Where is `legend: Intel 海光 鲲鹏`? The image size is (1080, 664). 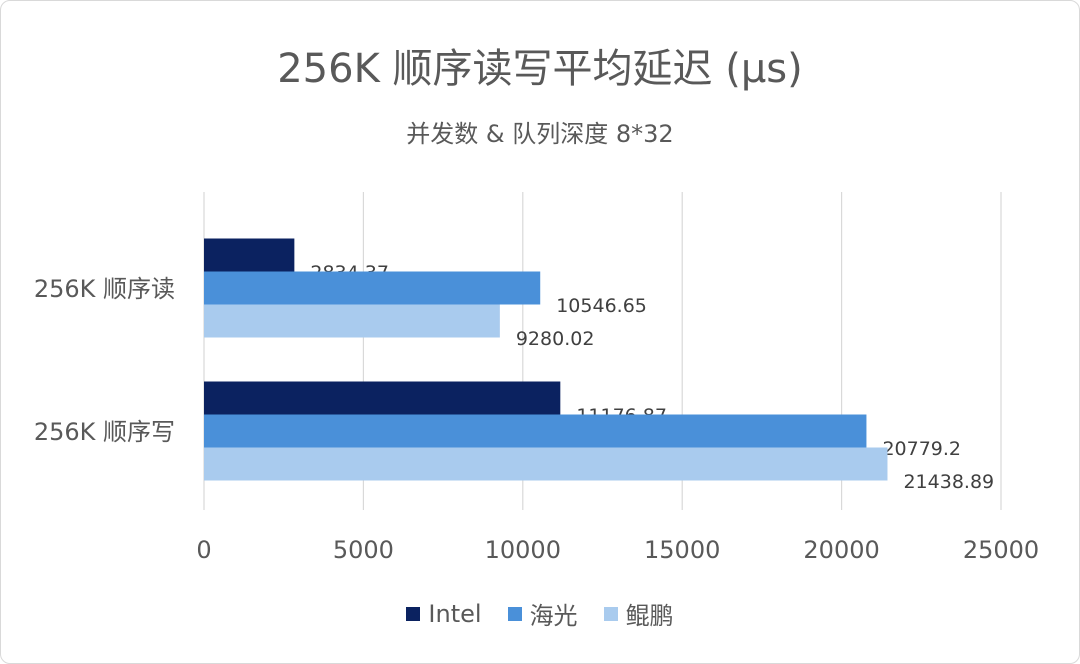
legend: Intel 海光 鲲鹏 is located at coordinates (540, 613).